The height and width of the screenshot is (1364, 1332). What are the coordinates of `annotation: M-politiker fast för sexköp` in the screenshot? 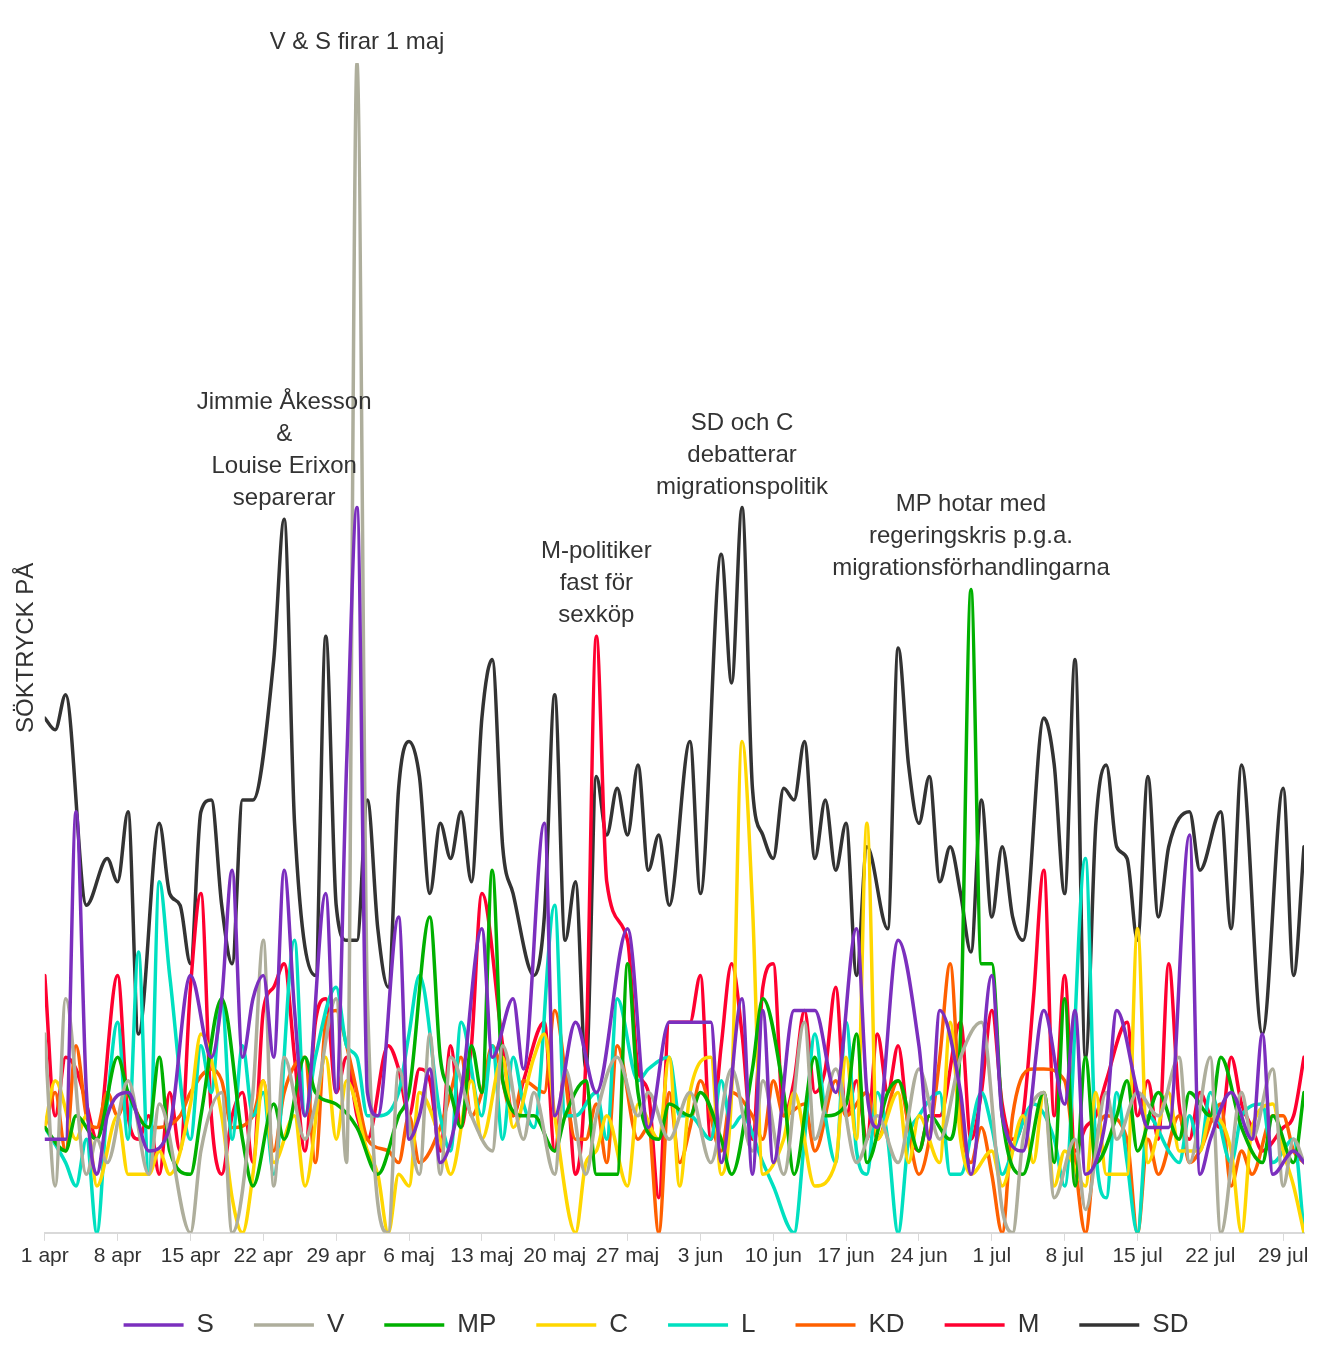 It's located at (596, 582).